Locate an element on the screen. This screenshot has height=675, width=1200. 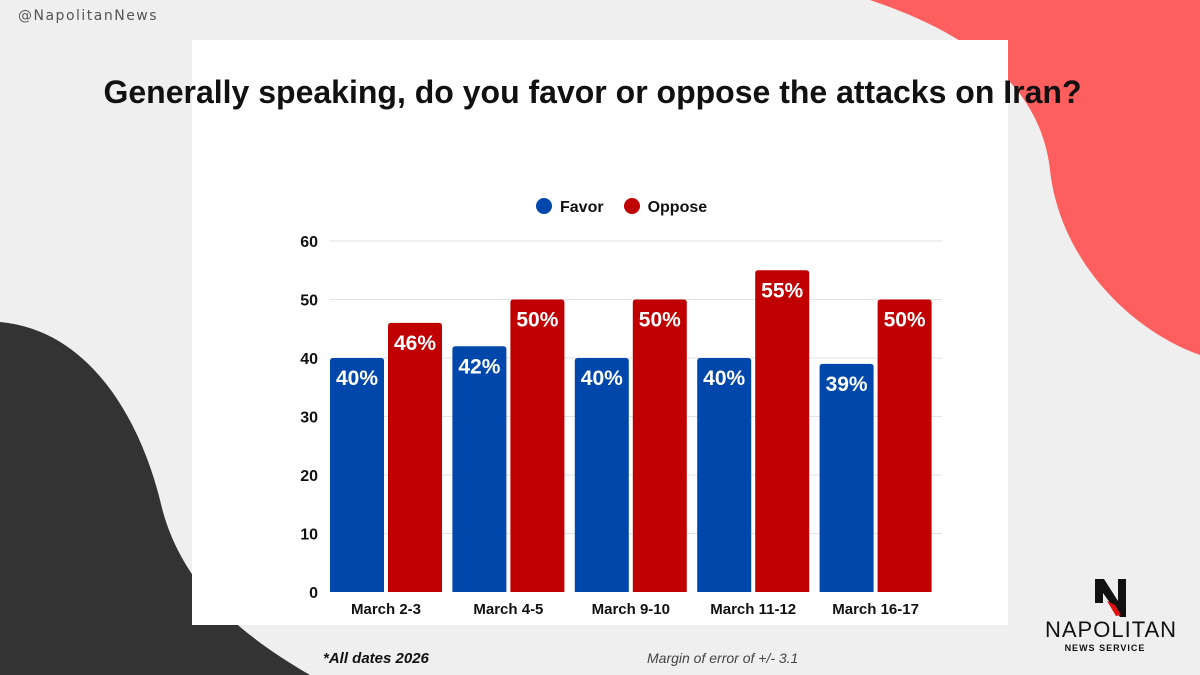
x-tick-label: March 4-5 is located at coordinates (508, 609).